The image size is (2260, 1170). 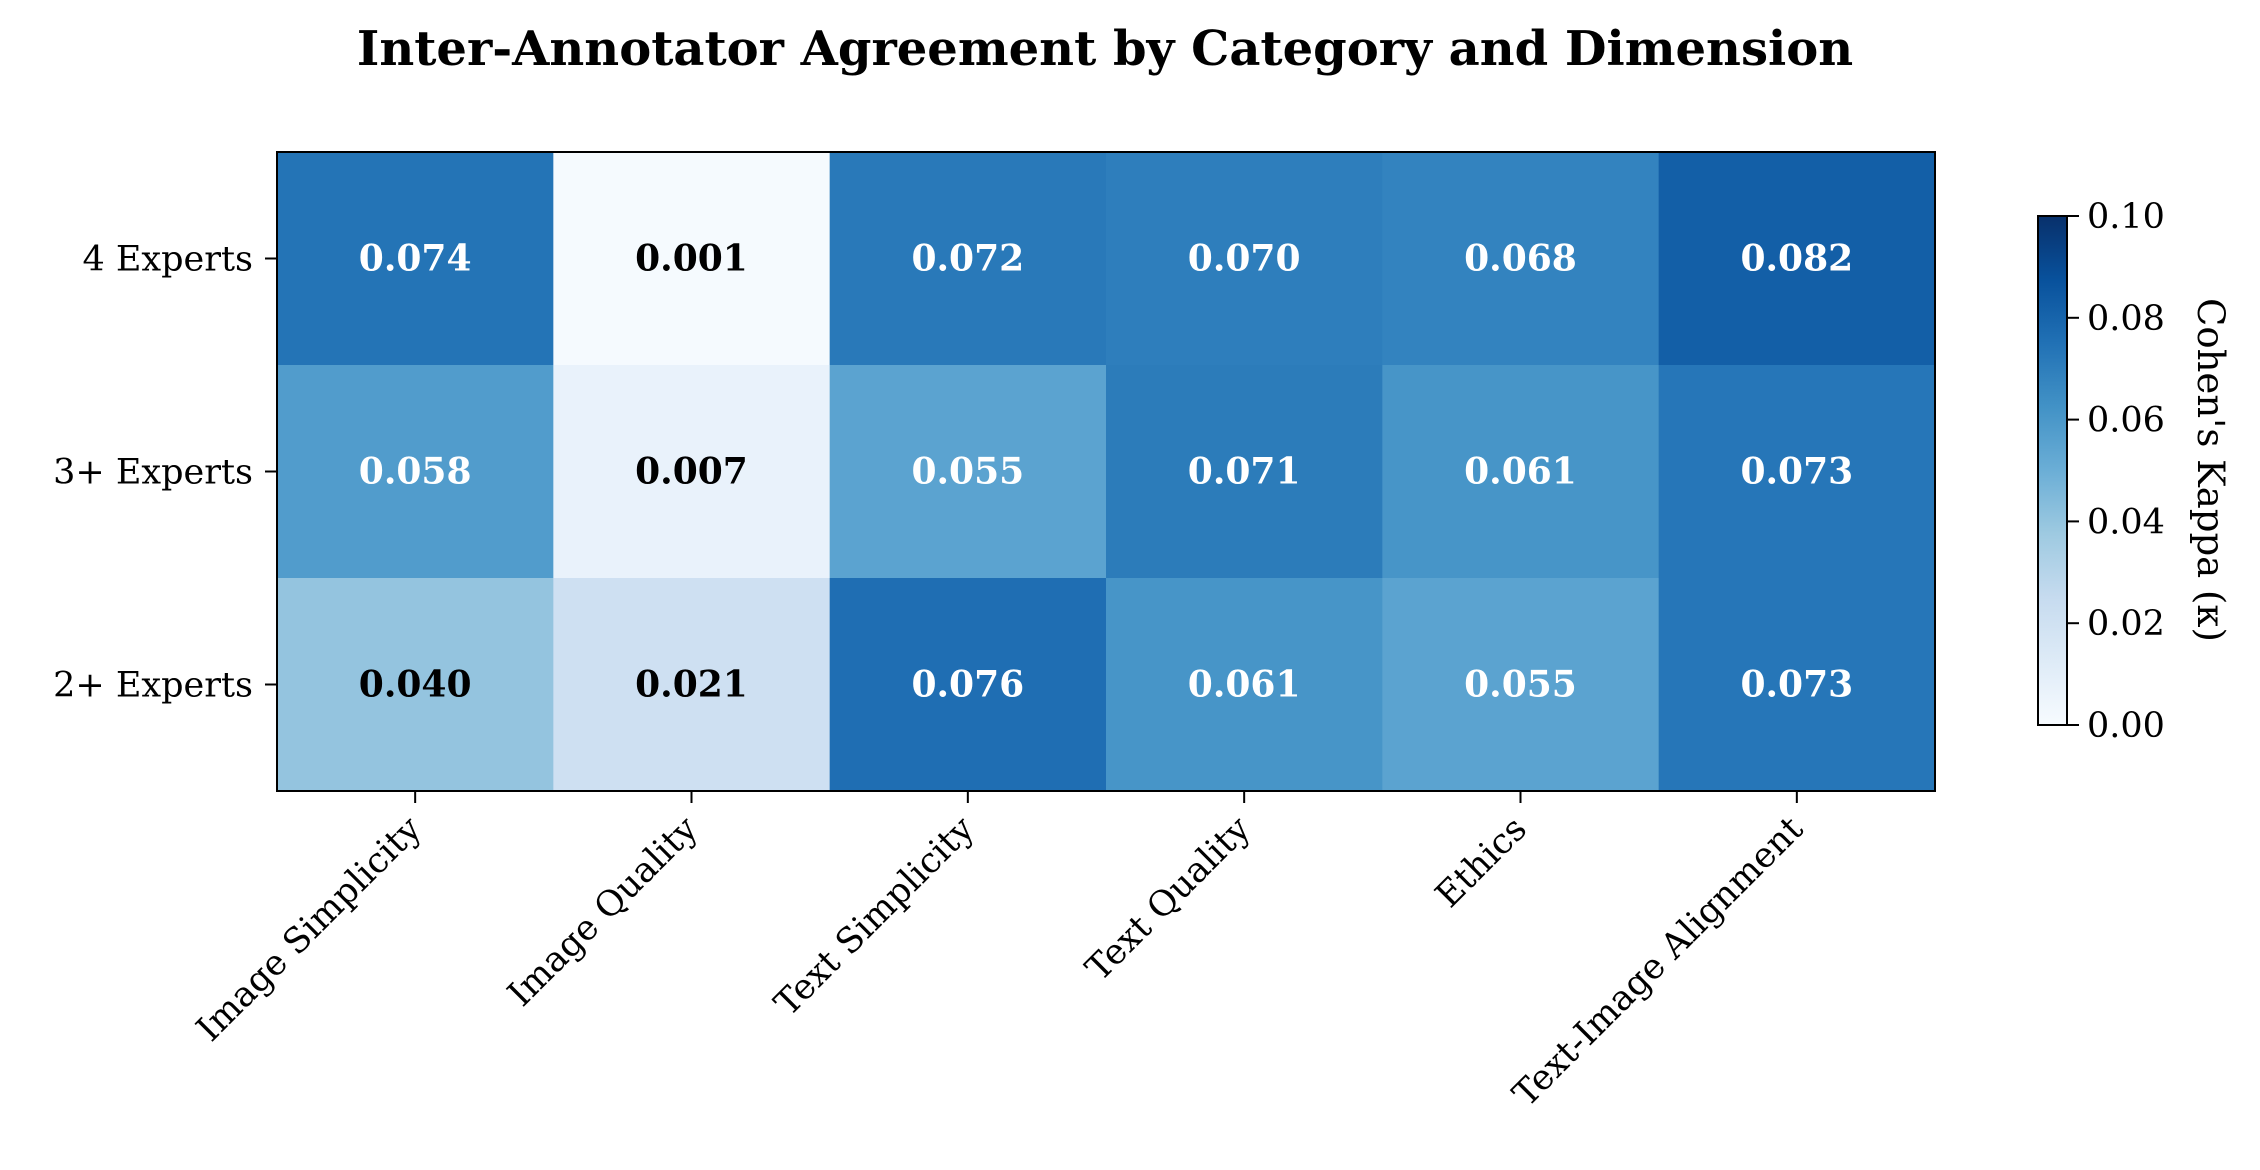 I want to click on colorbar-tick-label: 0.10, so click(x=2126, y=217).